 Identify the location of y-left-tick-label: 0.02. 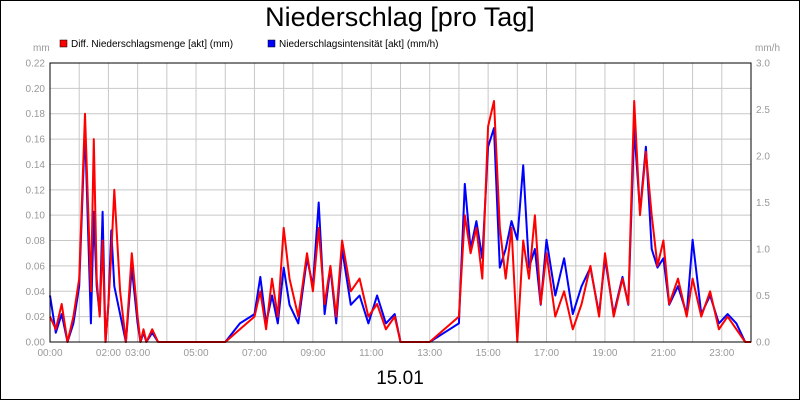
(36, 317).